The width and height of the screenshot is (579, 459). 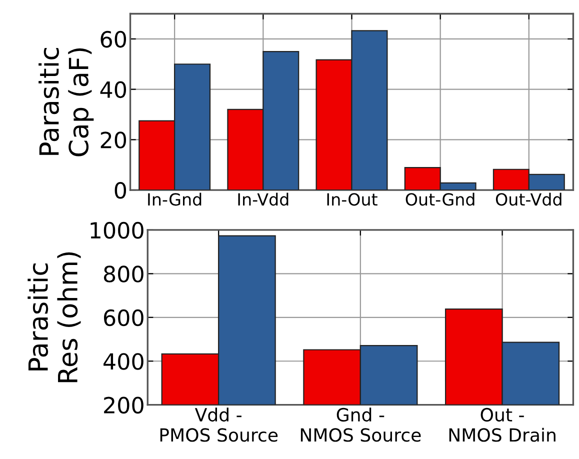 I want to click on y-tick-label: 600, so click(x=124, y=317).